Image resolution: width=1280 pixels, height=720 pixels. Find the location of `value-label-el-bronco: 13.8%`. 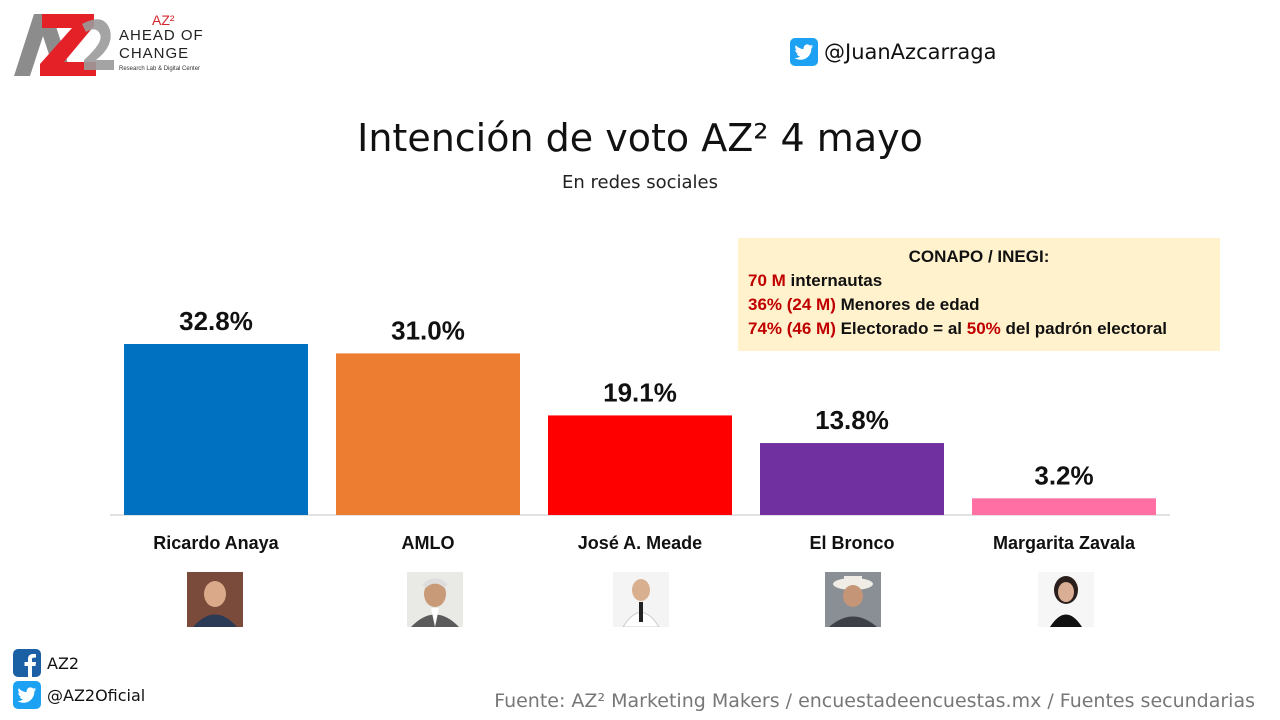

value-label-el-bronco: 13.8% is located at coordinates (852, 420).